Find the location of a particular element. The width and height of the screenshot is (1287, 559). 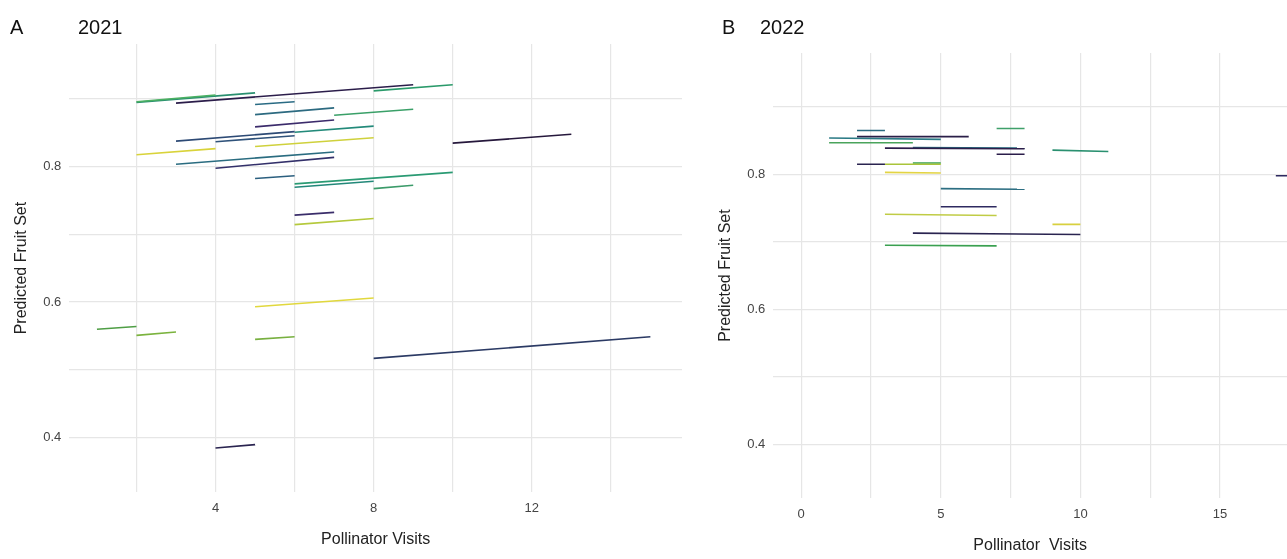

x-tick-label: 15 is located at coordinates (1220, 513).